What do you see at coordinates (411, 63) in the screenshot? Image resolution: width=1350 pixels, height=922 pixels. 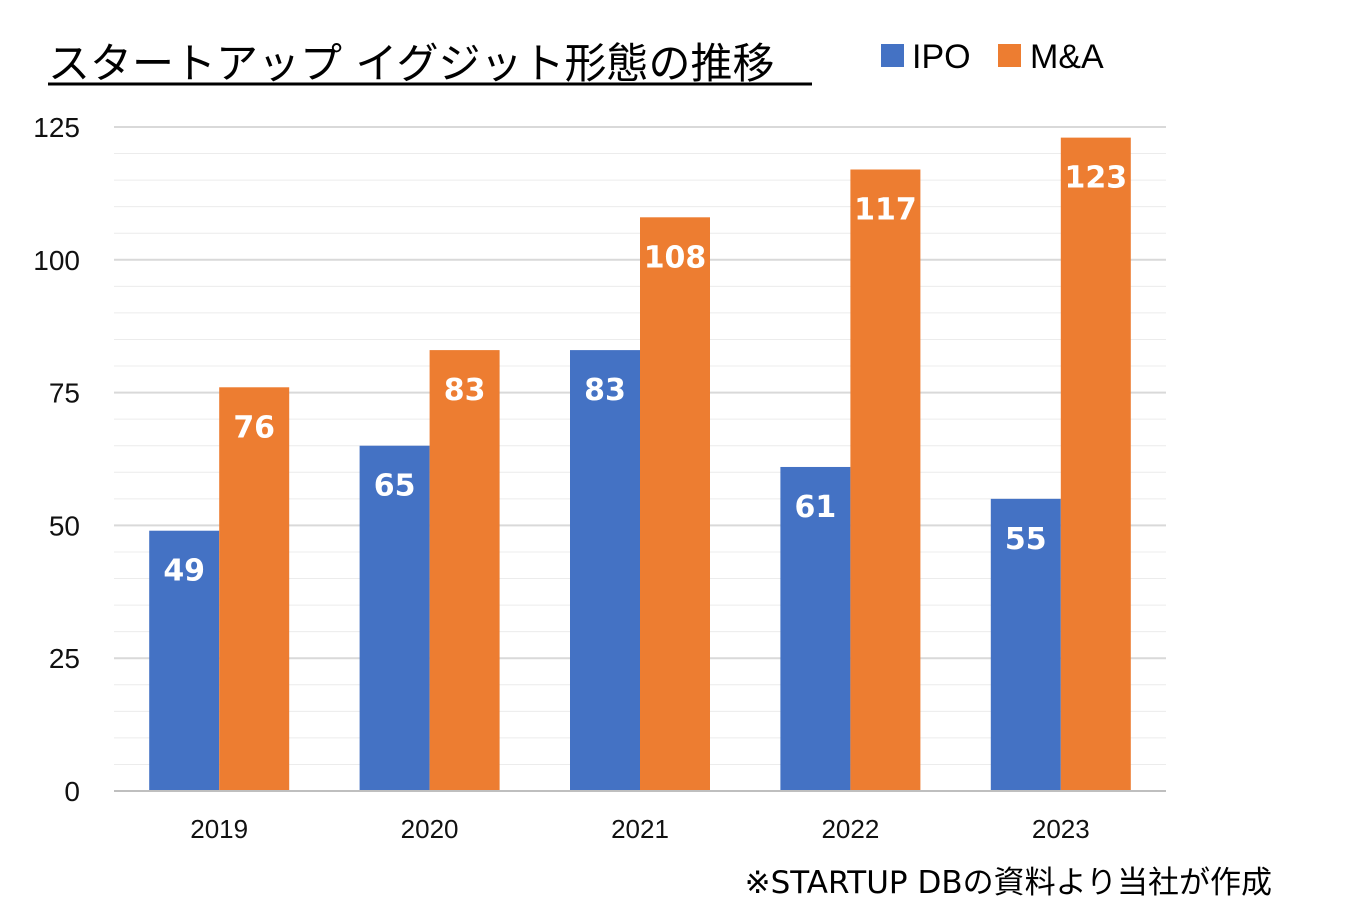 I see `chart-title: スタートアップ イグジット形態の推移` at bounding box center [411, 63].